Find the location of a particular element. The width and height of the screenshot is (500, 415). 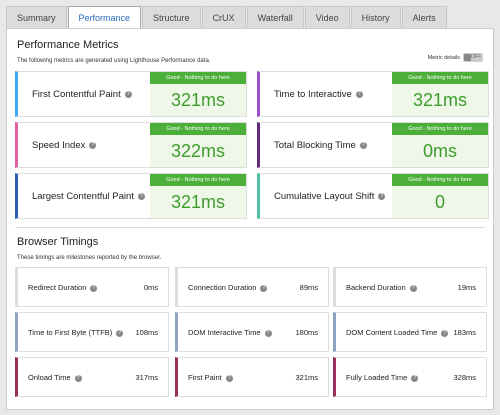

grade-box: Good - Nothing to do here 0ms is located at coordinates (440, 145).